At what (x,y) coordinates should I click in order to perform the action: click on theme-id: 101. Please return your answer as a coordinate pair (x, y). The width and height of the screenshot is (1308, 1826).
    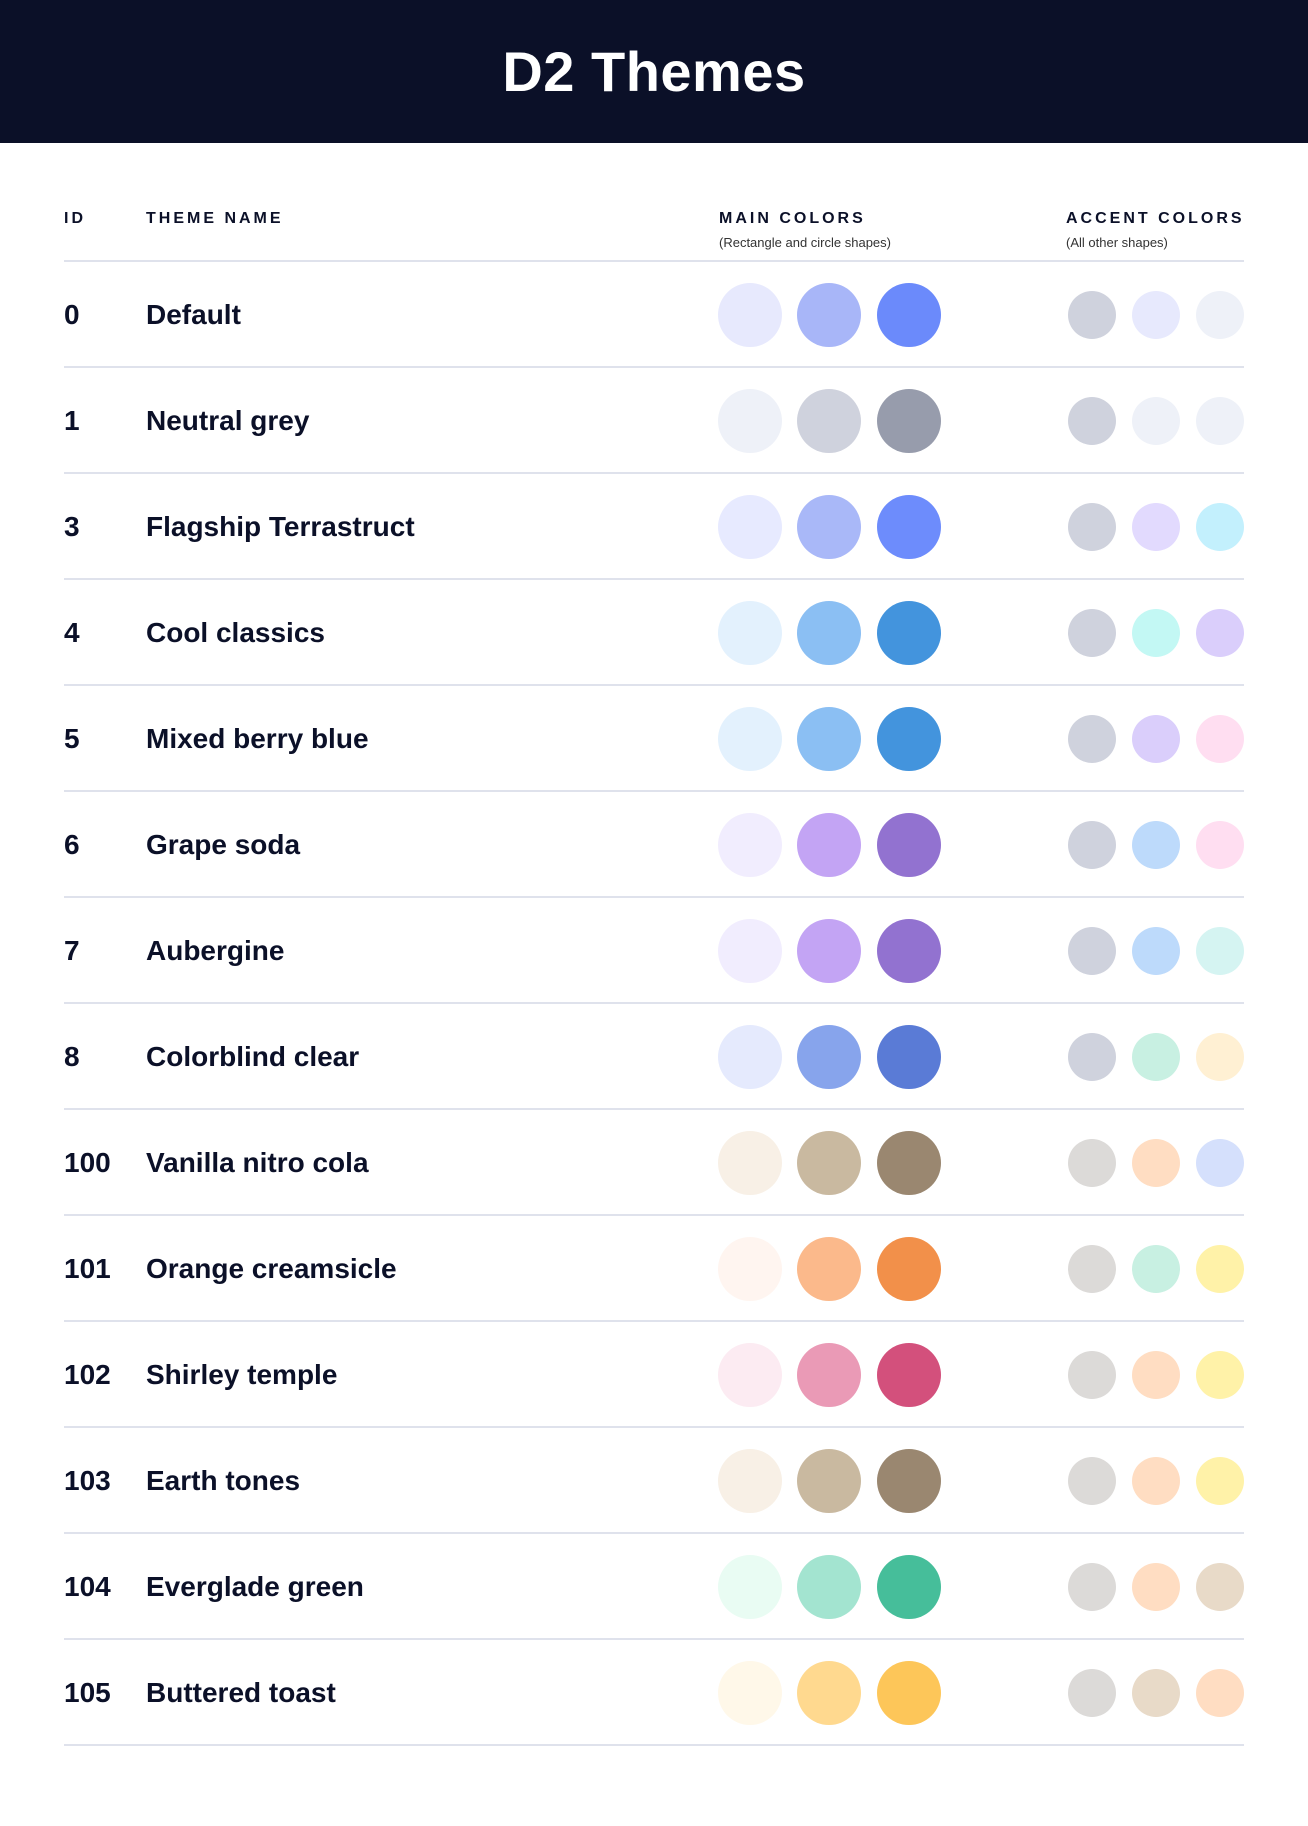
    Looking at the image, I should click on (87, 1268).